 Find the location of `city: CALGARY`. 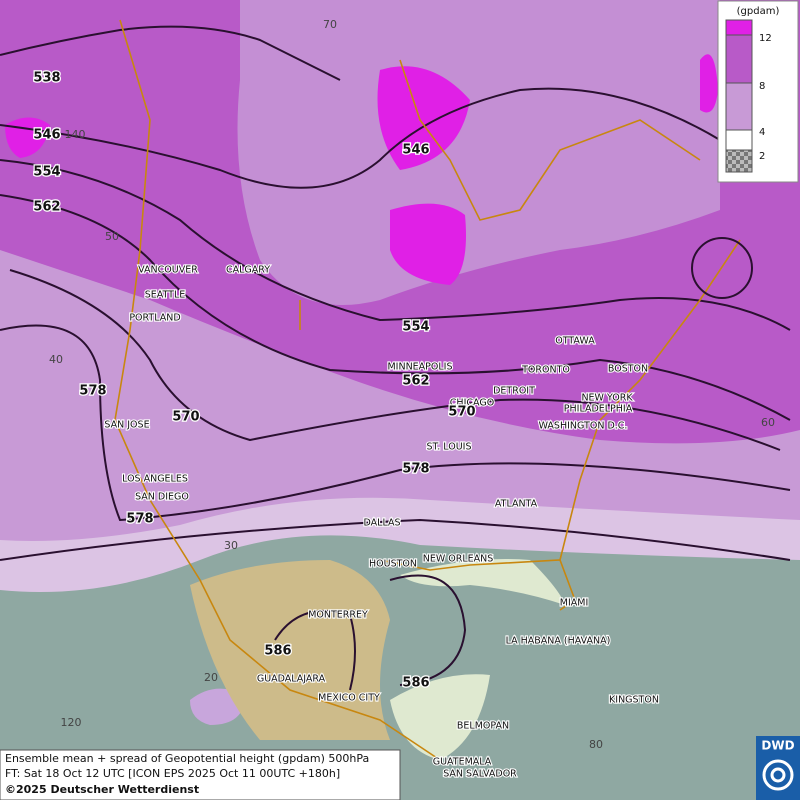

city: CALGARY is located at coordinates (248, 270).